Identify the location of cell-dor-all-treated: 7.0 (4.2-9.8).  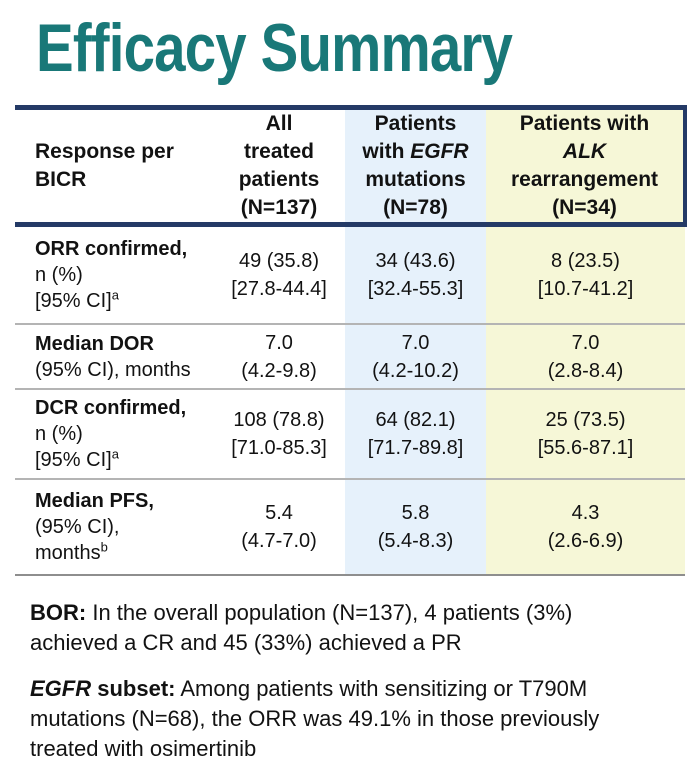
(279, 357).